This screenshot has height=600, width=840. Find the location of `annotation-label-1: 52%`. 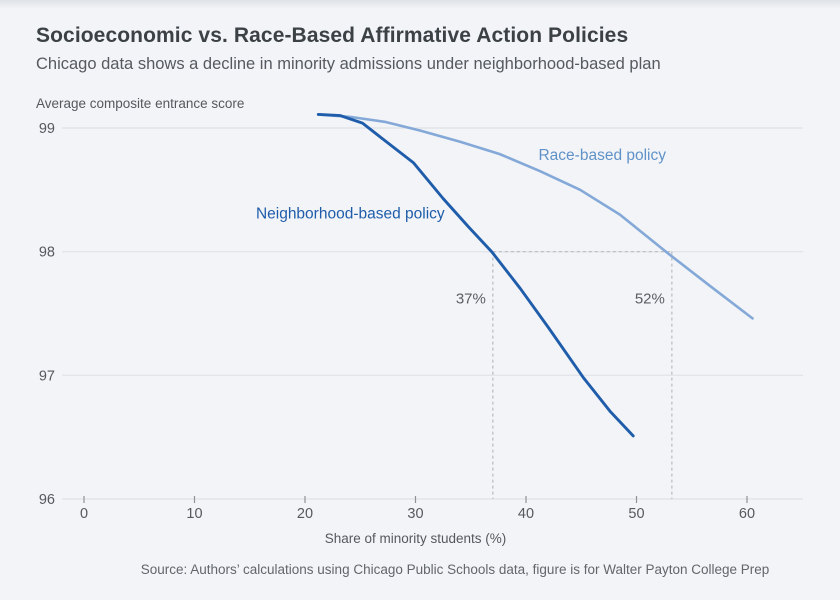

annotation-label-1: 52% is located at coordinates (650, 299).